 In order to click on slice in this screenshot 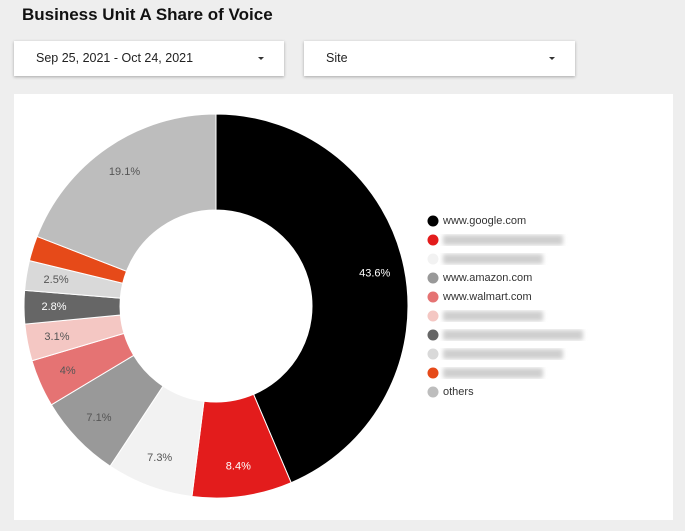, I will do `click(126, 192)`.